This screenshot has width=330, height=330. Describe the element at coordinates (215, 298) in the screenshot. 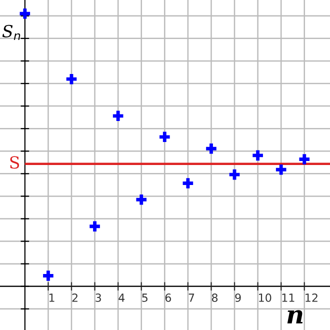

I see `x-tick-label: 8` at that location.